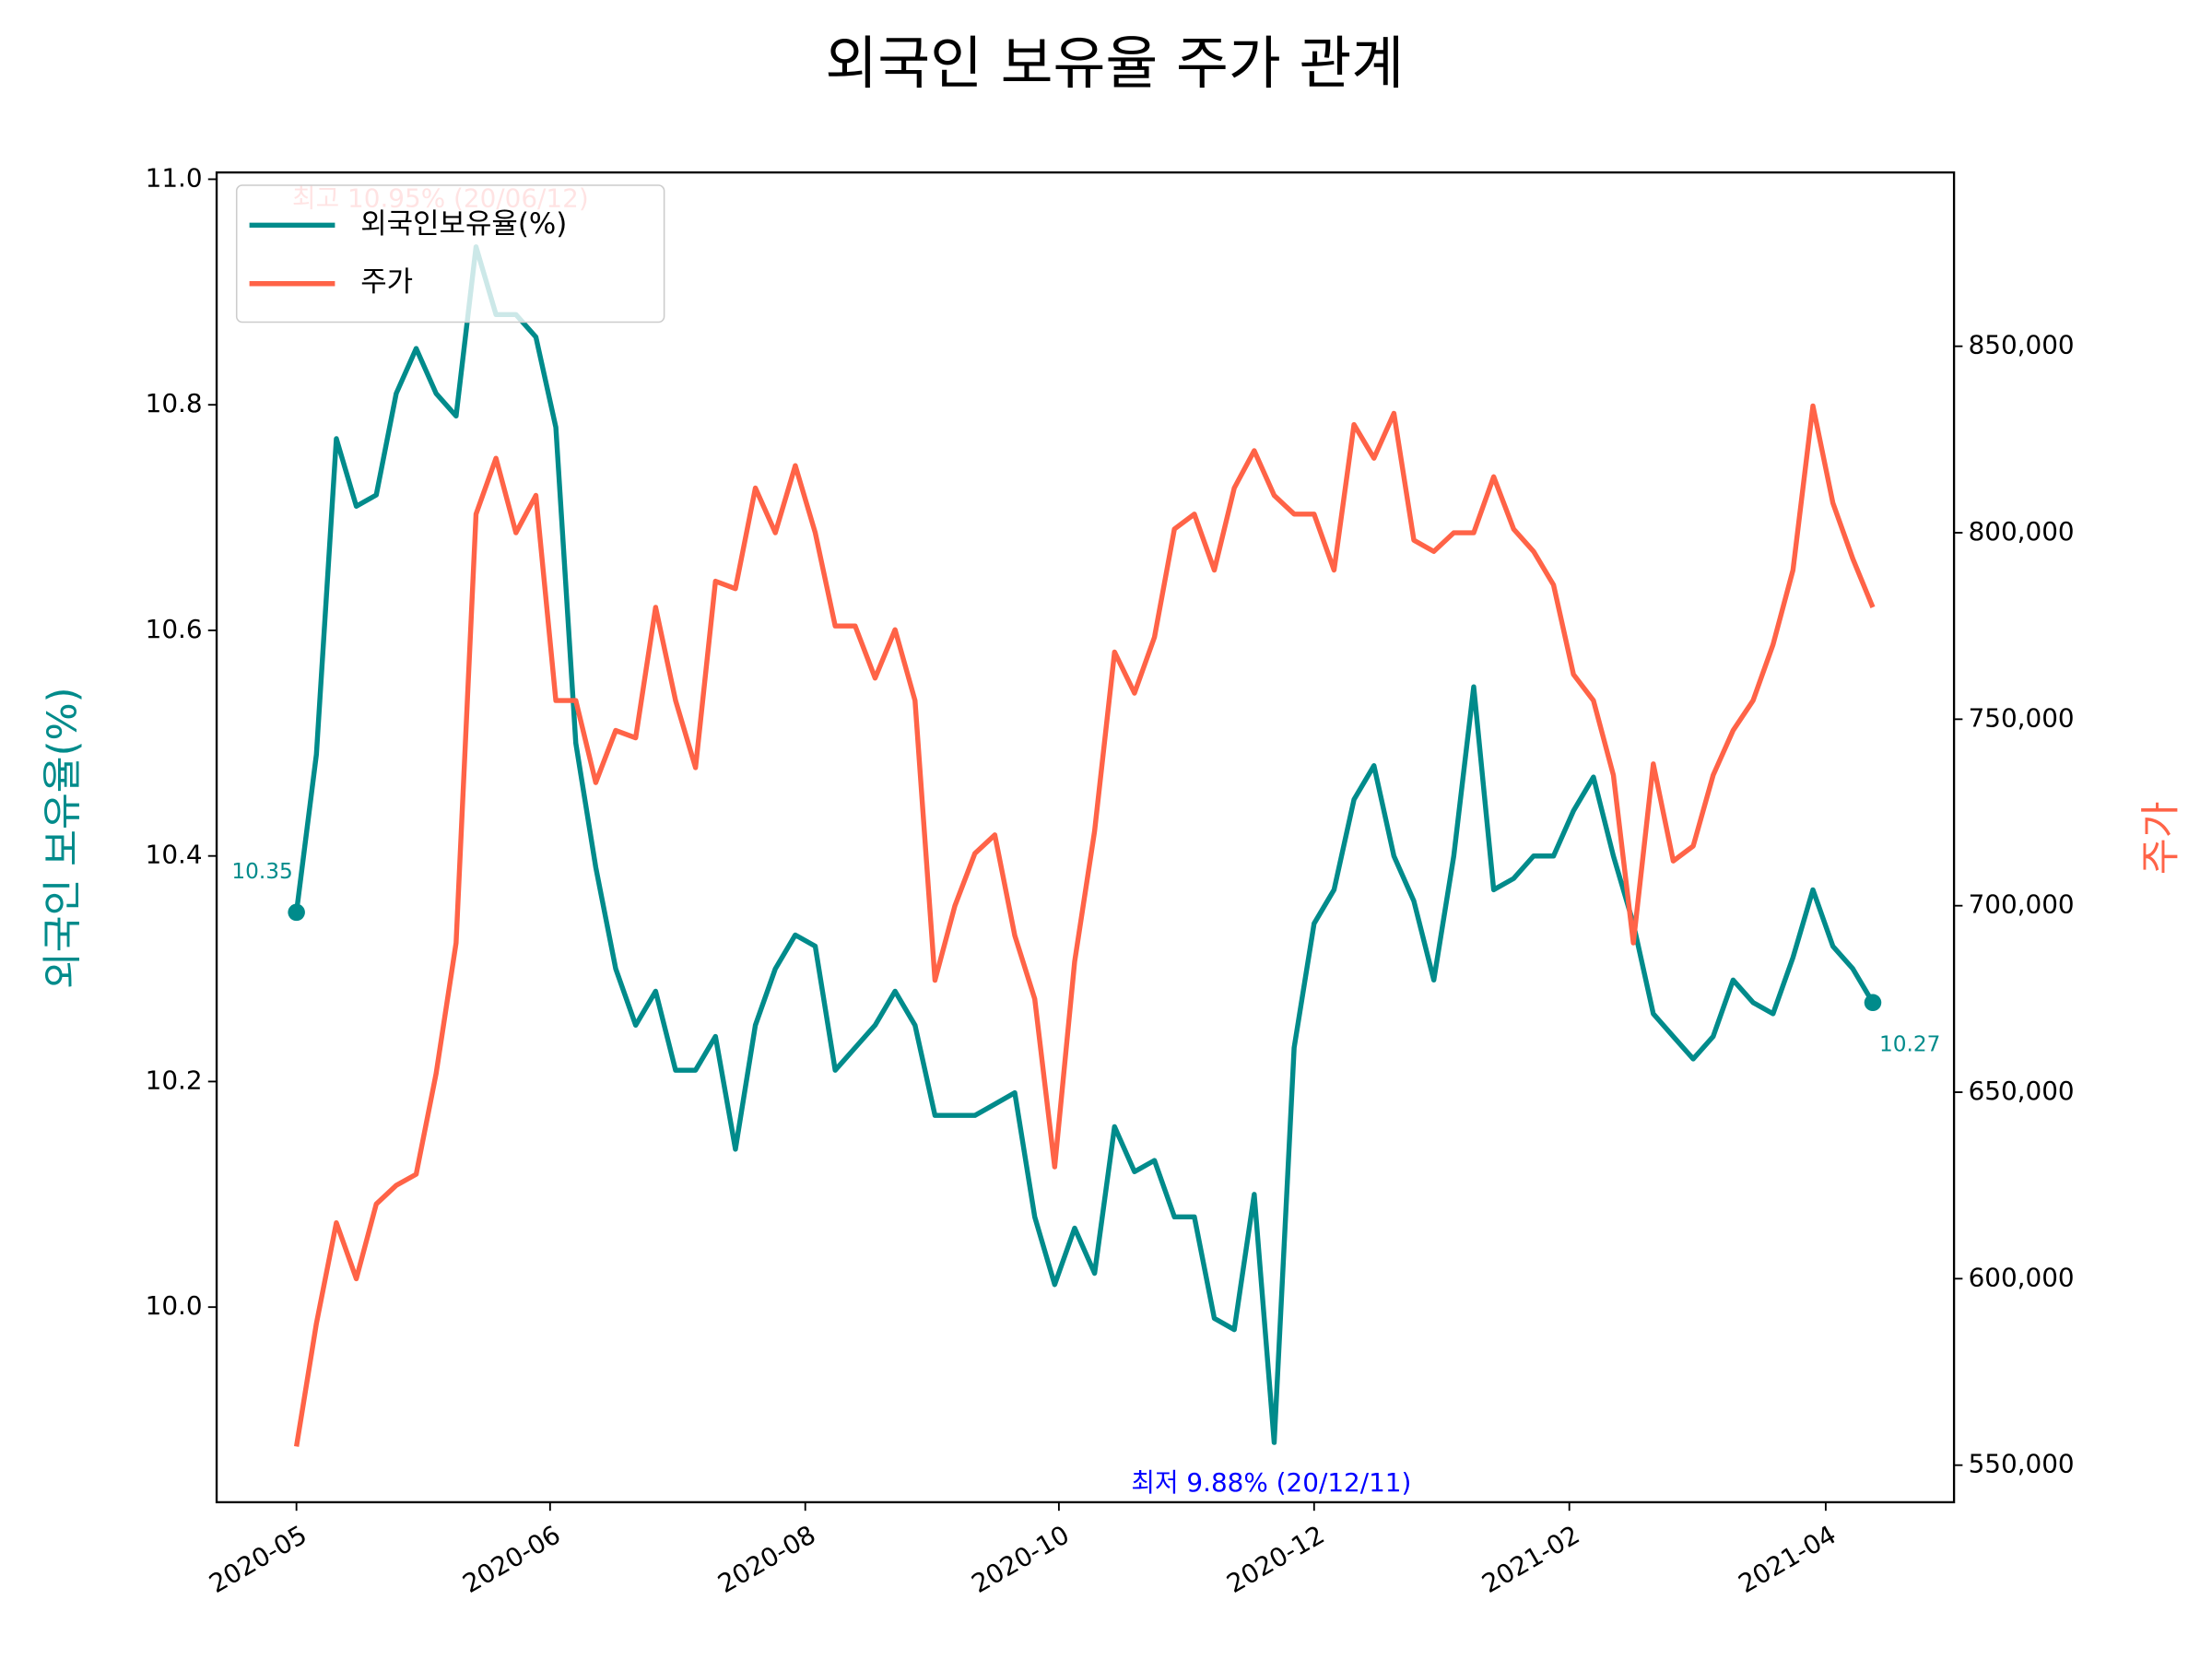  Describe the element at coordinates (2022, 904) in the screenshot. I see `y2-tick-label: 700,000` at that location.